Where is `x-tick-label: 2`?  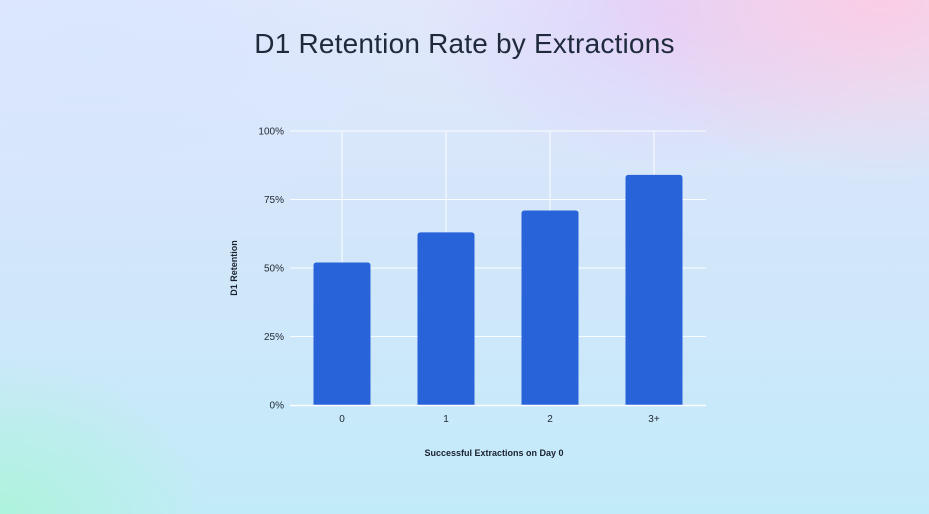
x-tick-label: 2 is located at coordinates (550, 419).